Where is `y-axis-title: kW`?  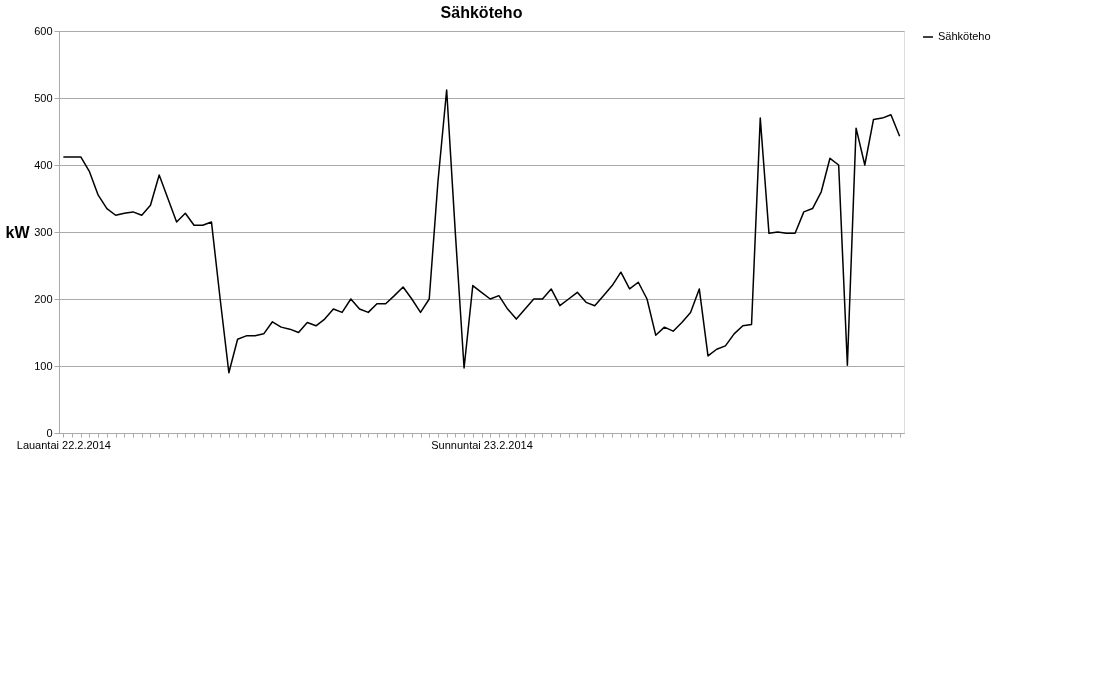
y-axis-title: kW is located at coordinates (18, 232).